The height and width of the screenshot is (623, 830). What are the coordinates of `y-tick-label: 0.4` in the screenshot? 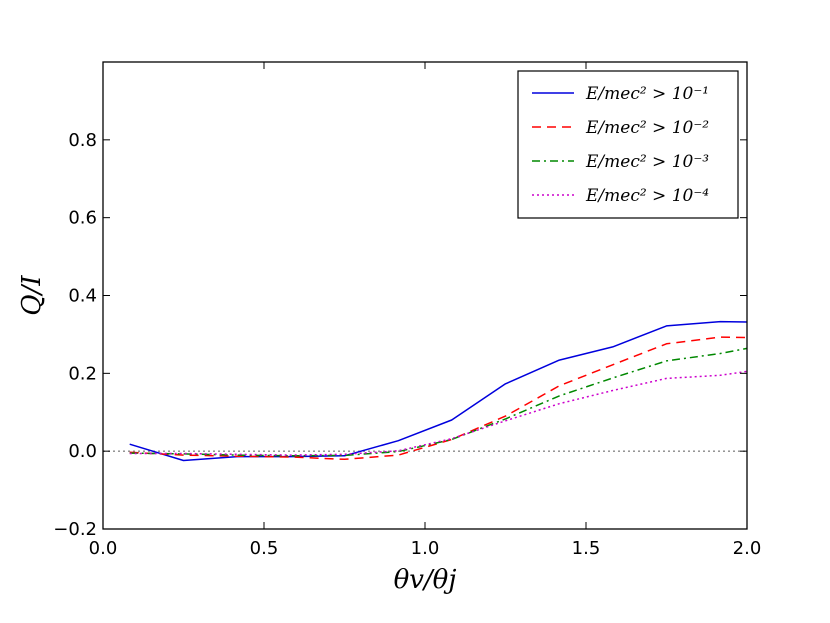 It's located at (82, 296).